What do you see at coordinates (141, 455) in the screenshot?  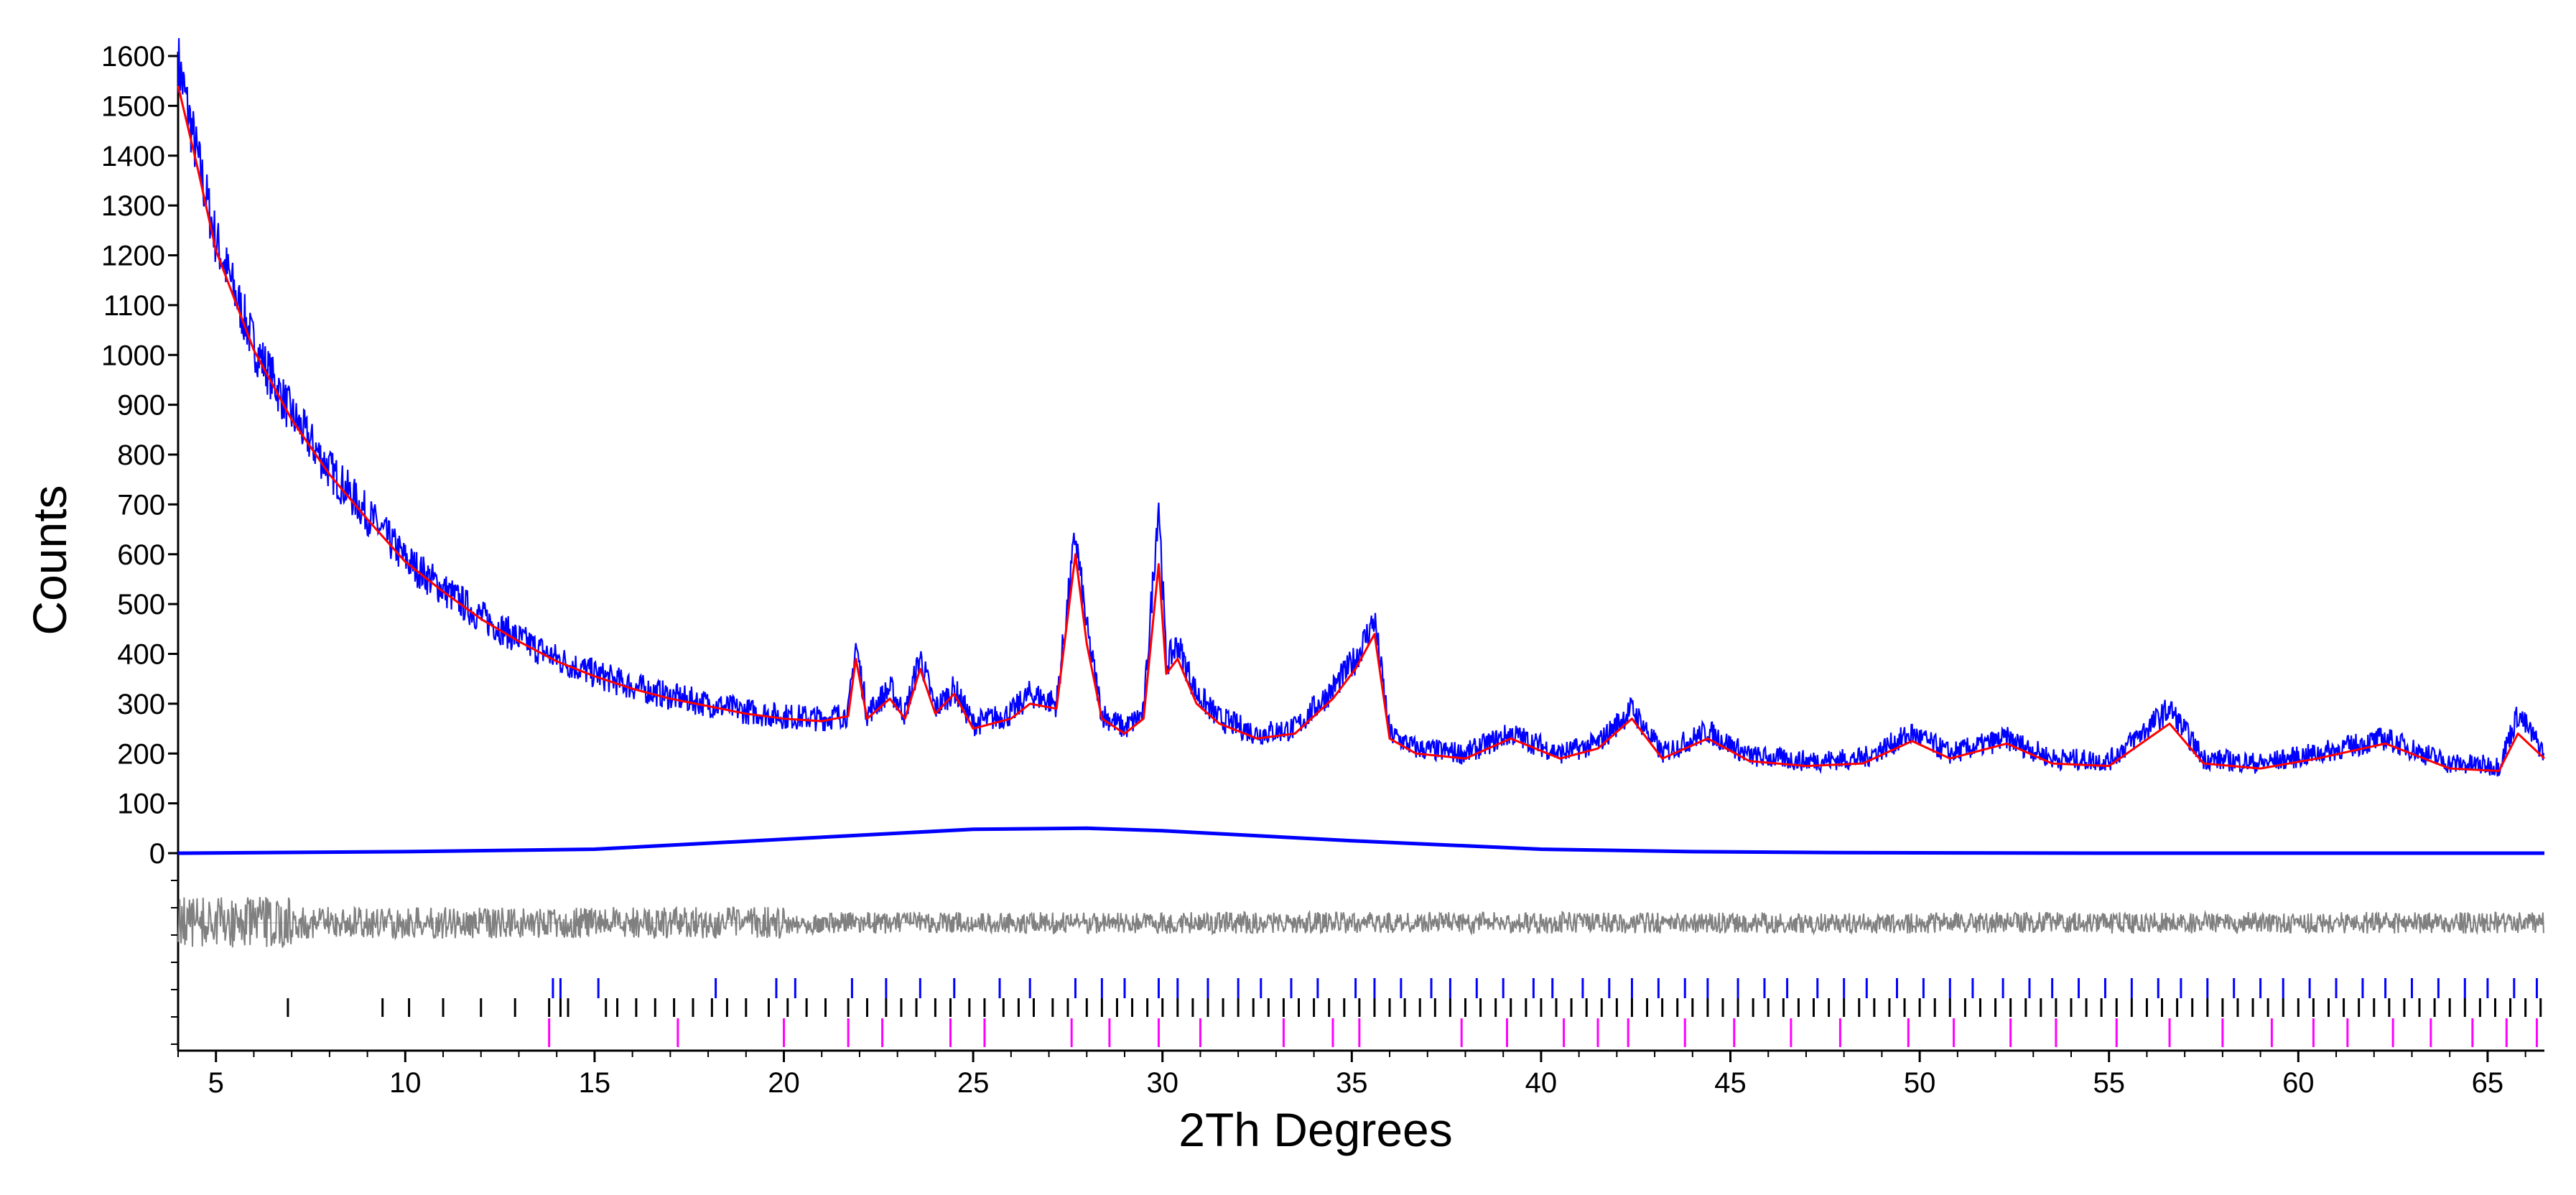 I see `y-tick-label: 800` at bounding box center [141, 455].